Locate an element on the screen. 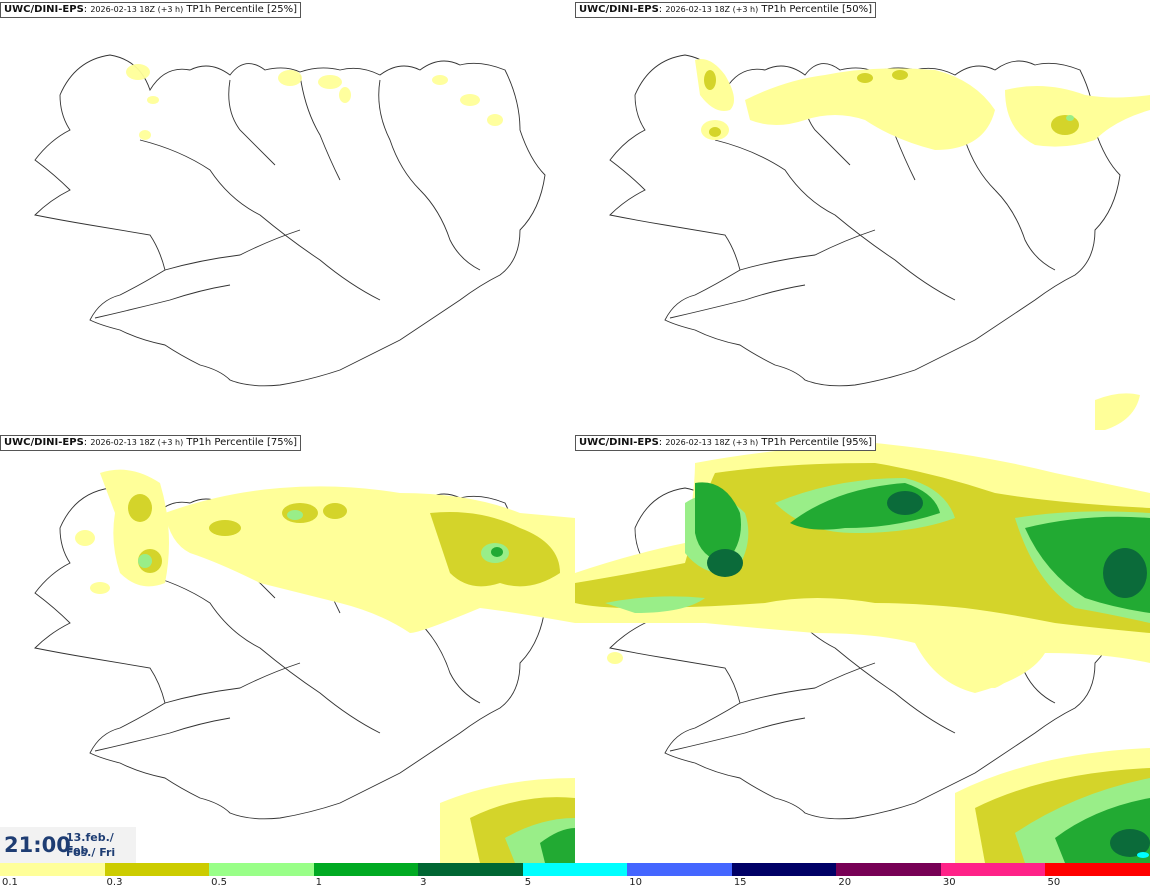  precip-fields-cyan is located at coordinates (1143, 855).